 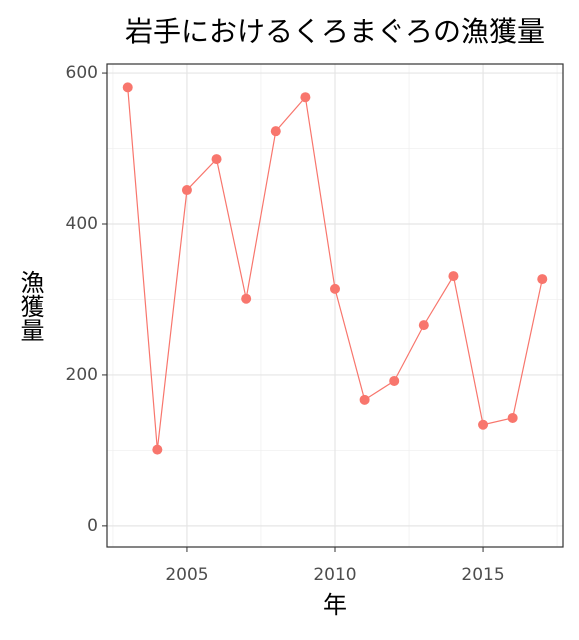 What do you see at coordinates (335, 605) in the screenshot?
I see `x-axis-label: 年` at bounding box center [335, 605].